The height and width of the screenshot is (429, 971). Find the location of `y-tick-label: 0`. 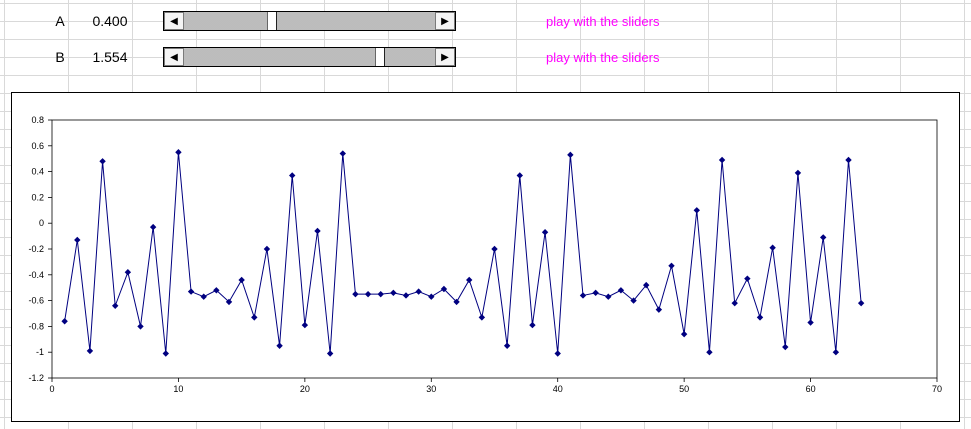

y-tick-label: 0 is located at coordinates (41, 223).